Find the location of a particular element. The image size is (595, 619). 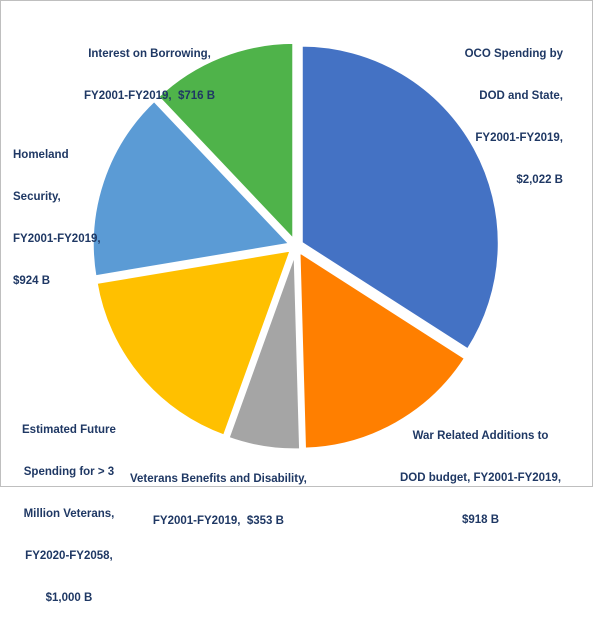

pie-slice-estimated-future-spending is located at coordinates (193, 343).